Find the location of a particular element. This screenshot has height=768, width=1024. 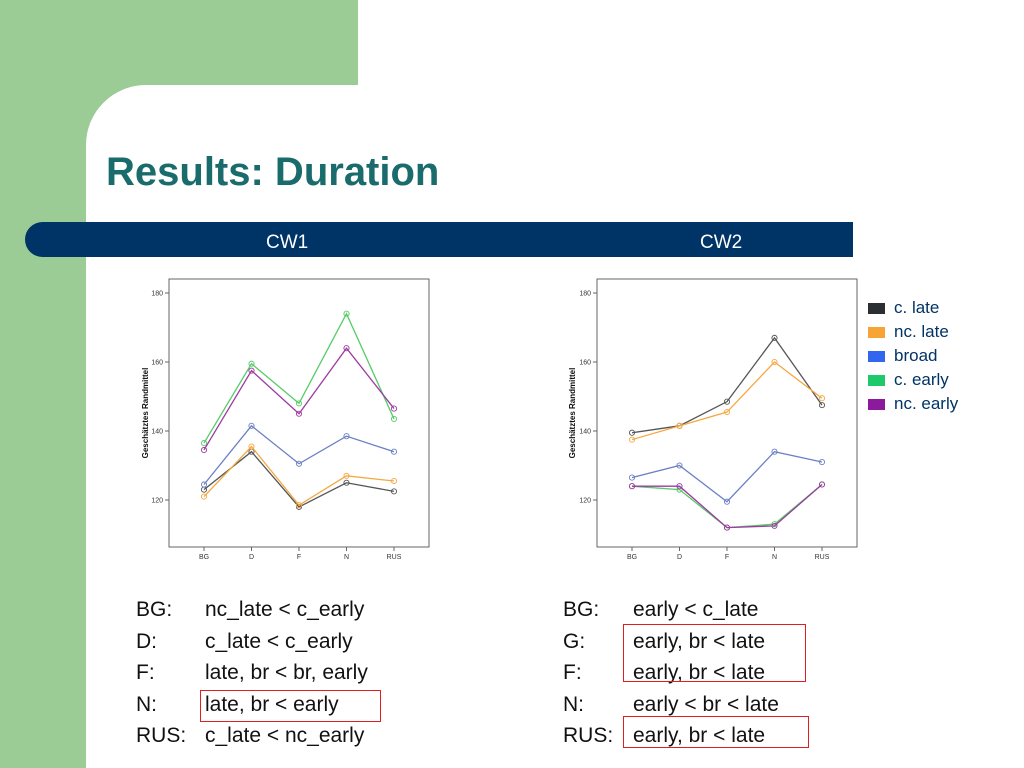

legend-swatch-nc-early is located at coordinates (876, 404).